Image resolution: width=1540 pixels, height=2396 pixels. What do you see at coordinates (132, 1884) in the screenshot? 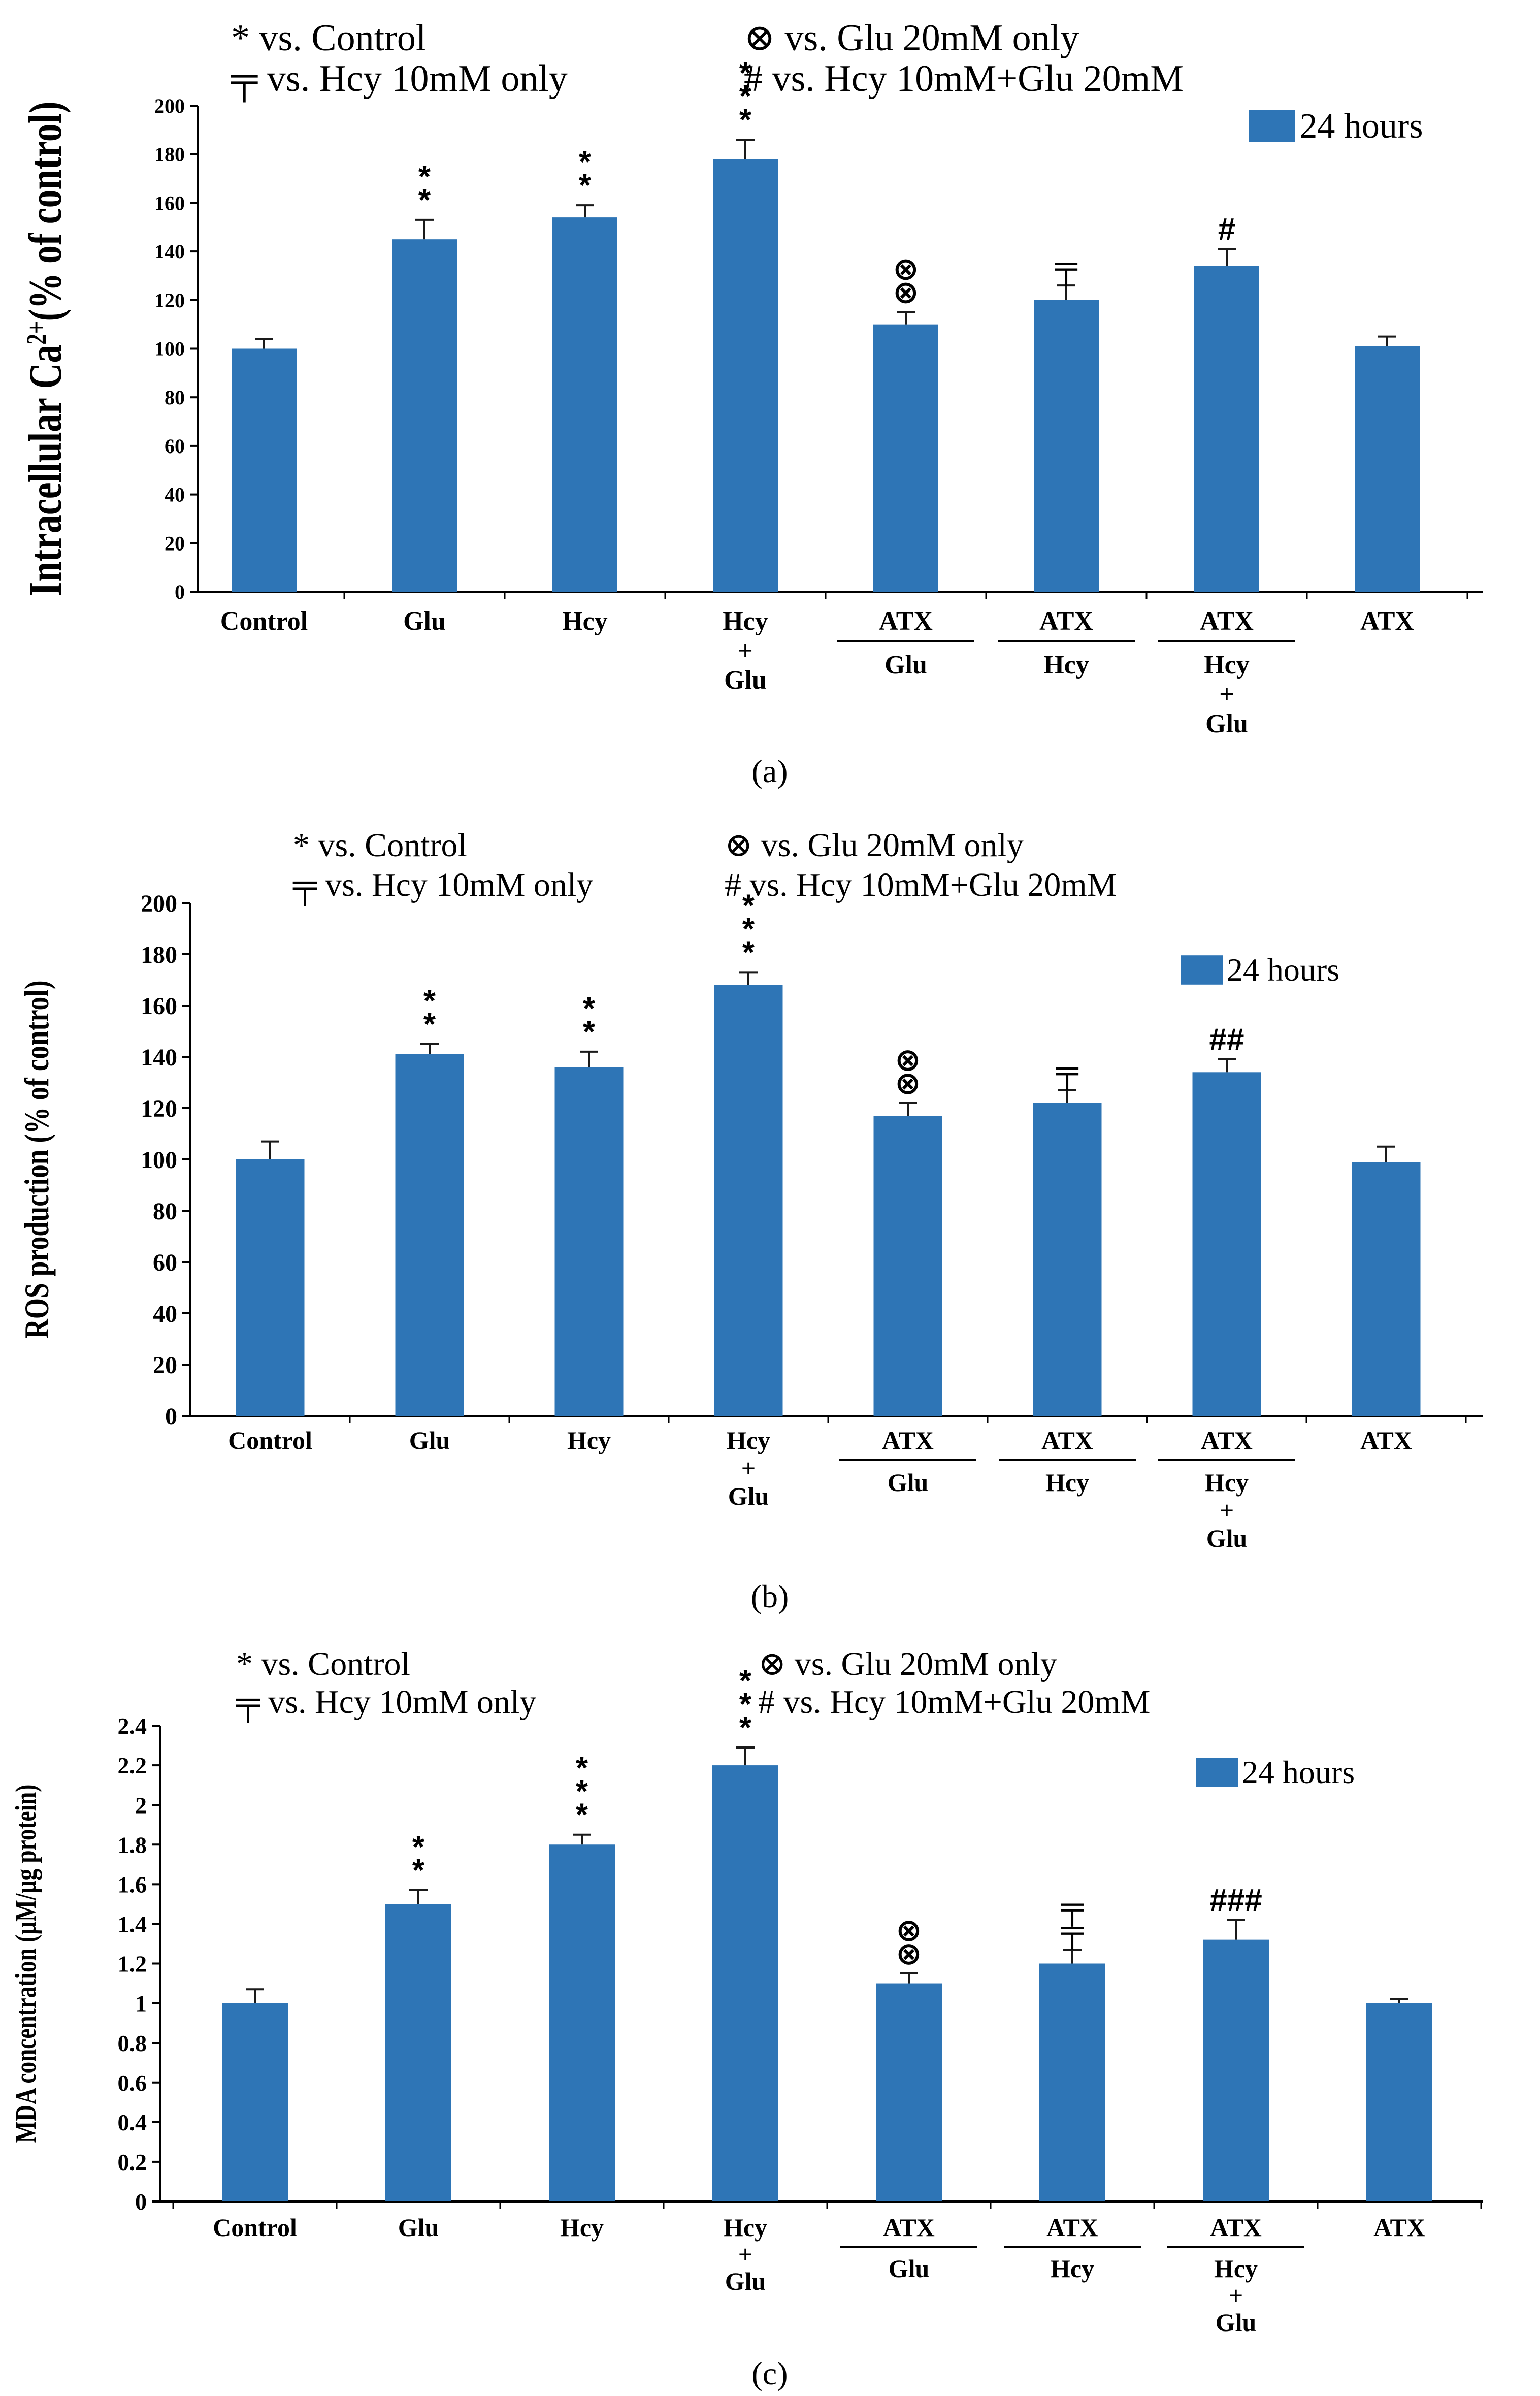
I see `y-tick-label: 1.6` at bounding box center [132, 1884].